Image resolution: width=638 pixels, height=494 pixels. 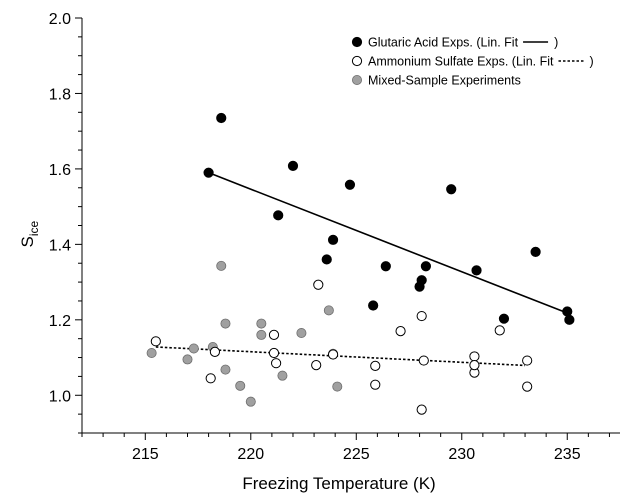 What do you see at coordinates (60, 94) in the screenshot?
I see `y-tick-label: 1.8` at bounding box center [60, 94].